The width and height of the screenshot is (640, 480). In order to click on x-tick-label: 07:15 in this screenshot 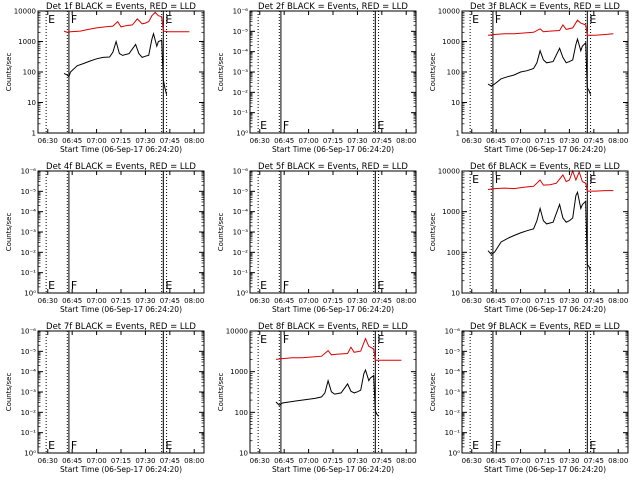, I will do `click(121, 301)`.